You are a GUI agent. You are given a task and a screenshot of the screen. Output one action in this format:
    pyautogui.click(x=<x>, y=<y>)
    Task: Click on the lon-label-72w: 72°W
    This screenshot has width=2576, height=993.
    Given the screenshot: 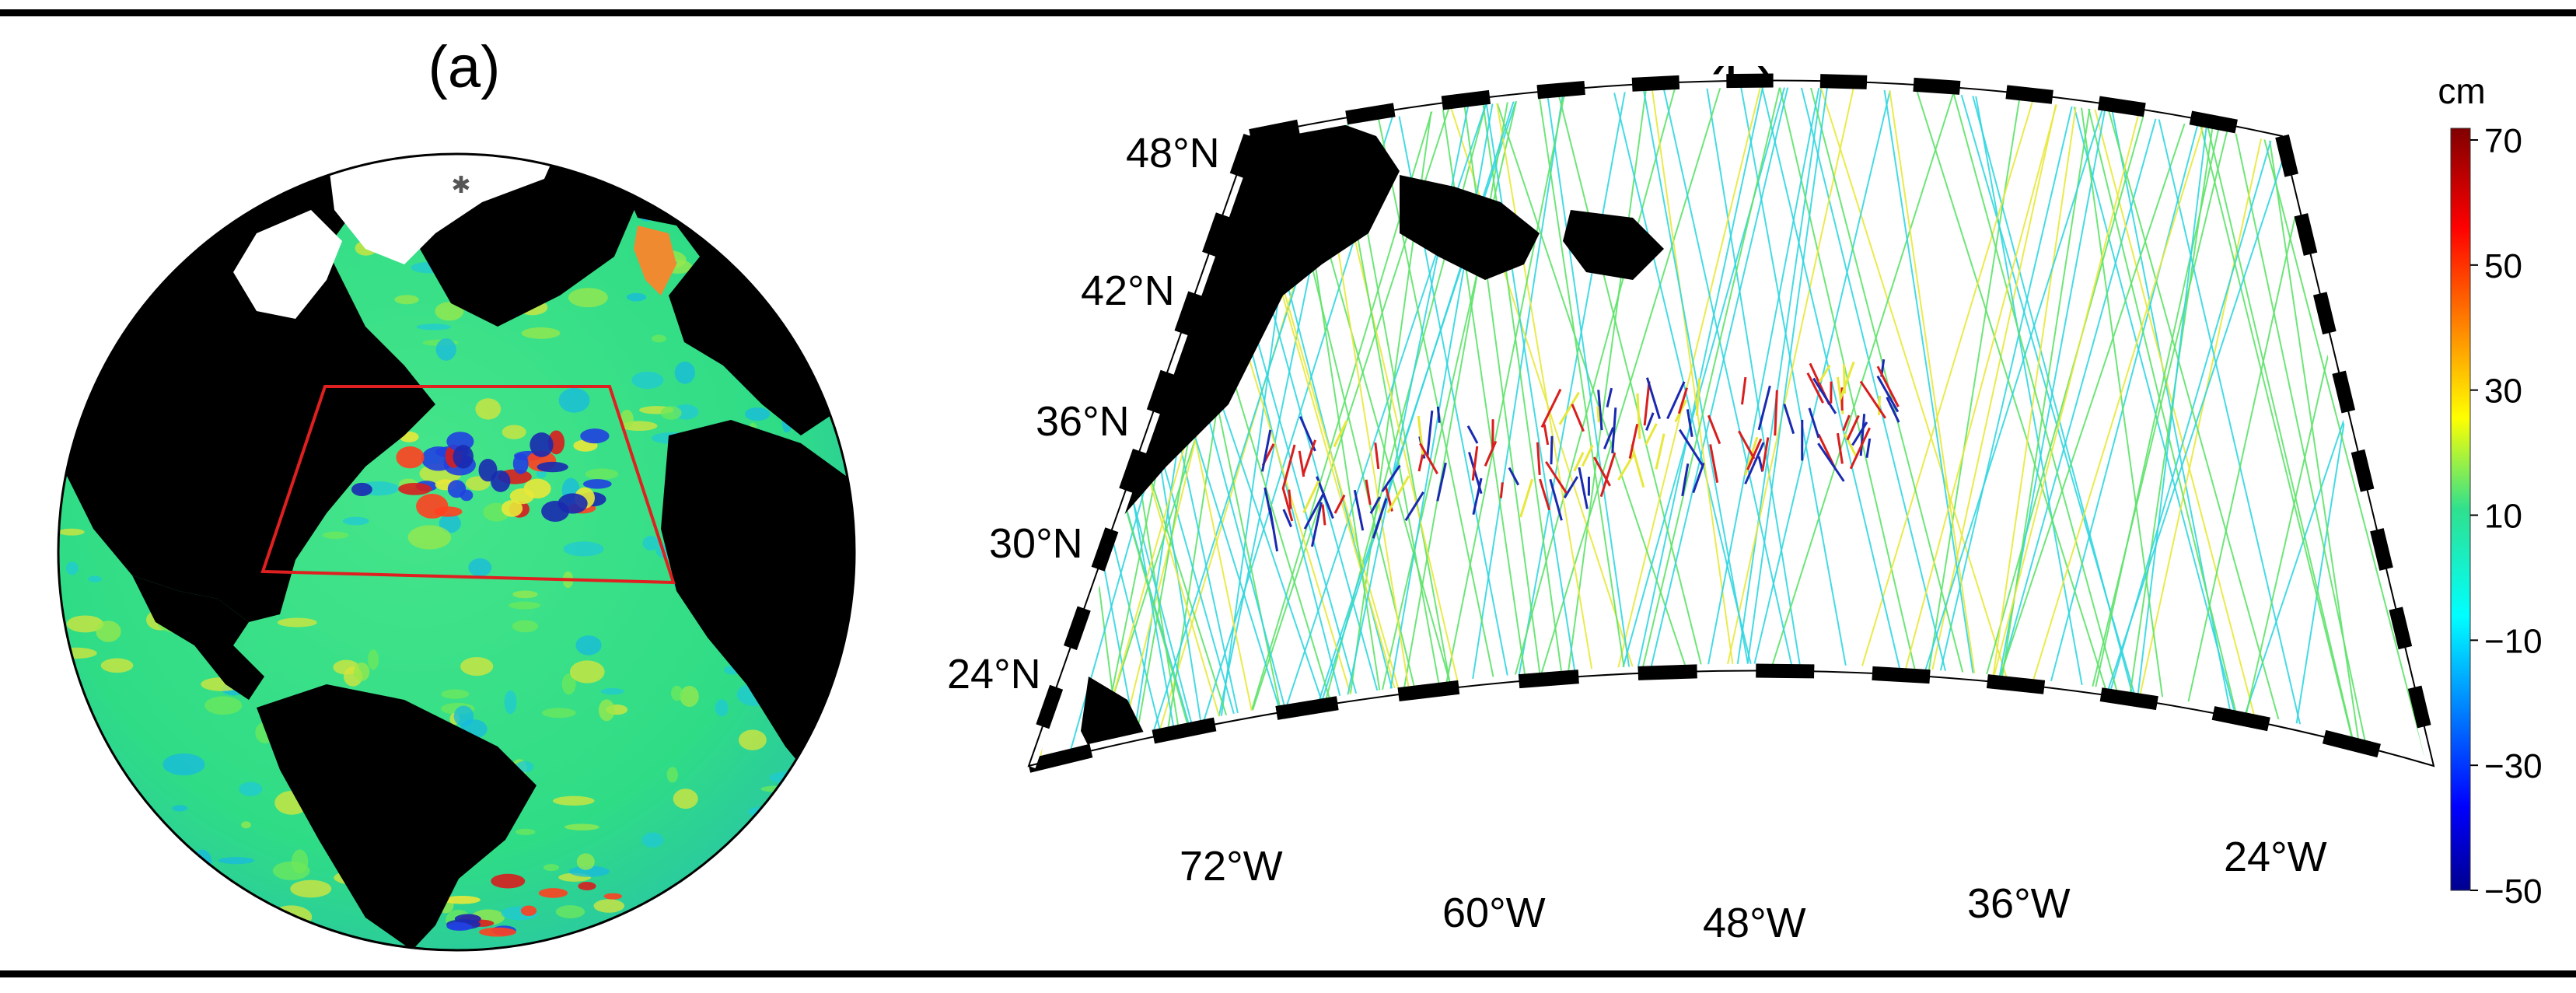 What is the action you would take?
    pyautogui.click(x=1231, y=866)
    